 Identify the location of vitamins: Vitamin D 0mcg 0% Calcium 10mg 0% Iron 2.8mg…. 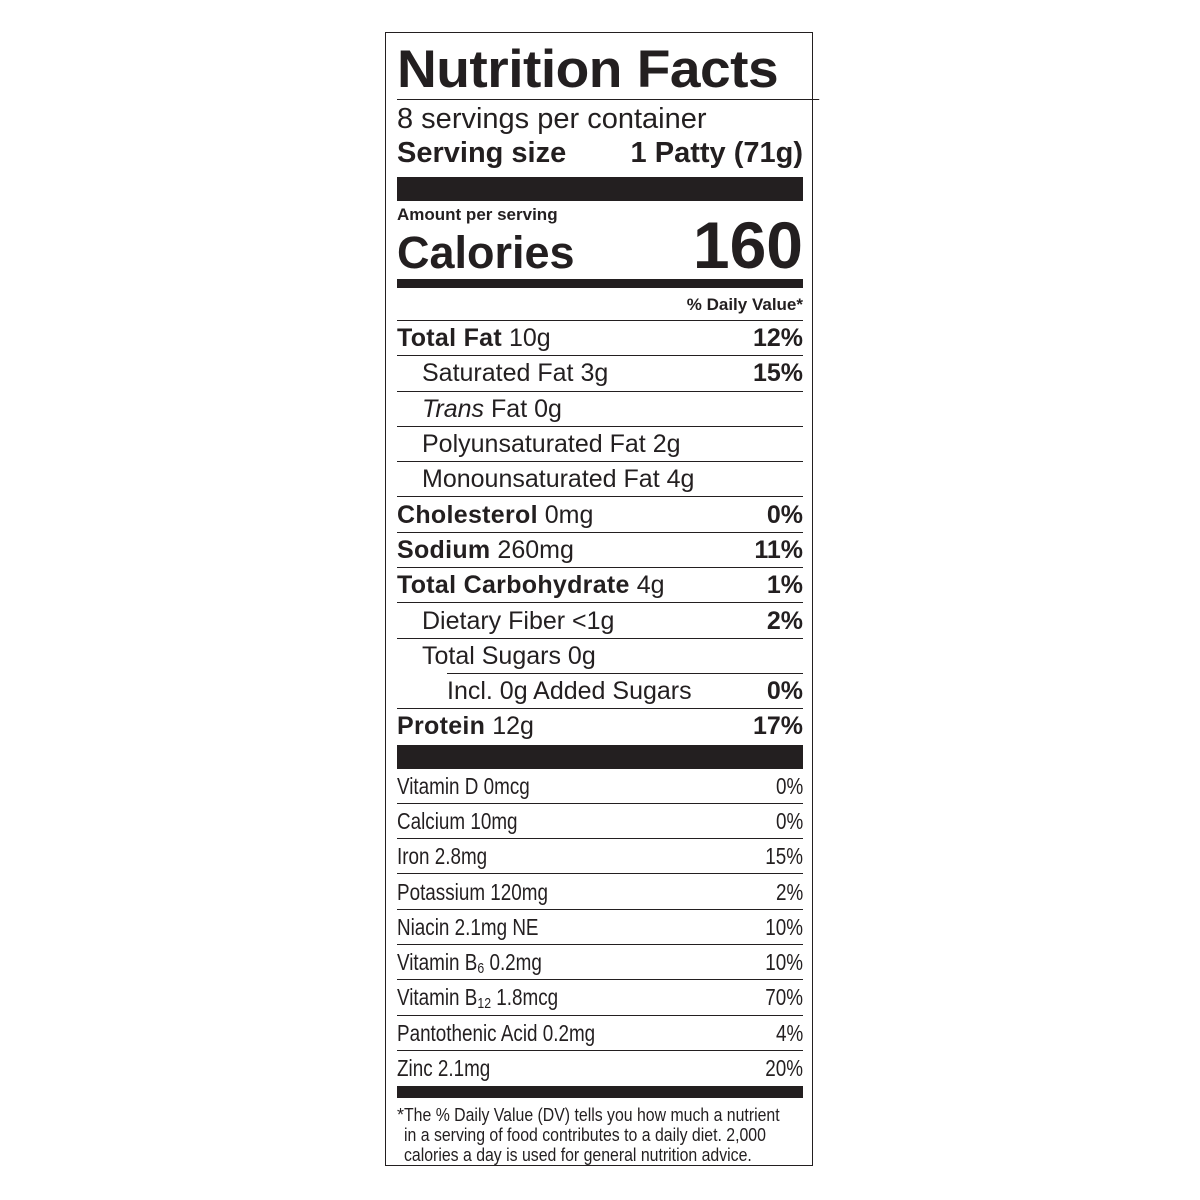
(600, 928).